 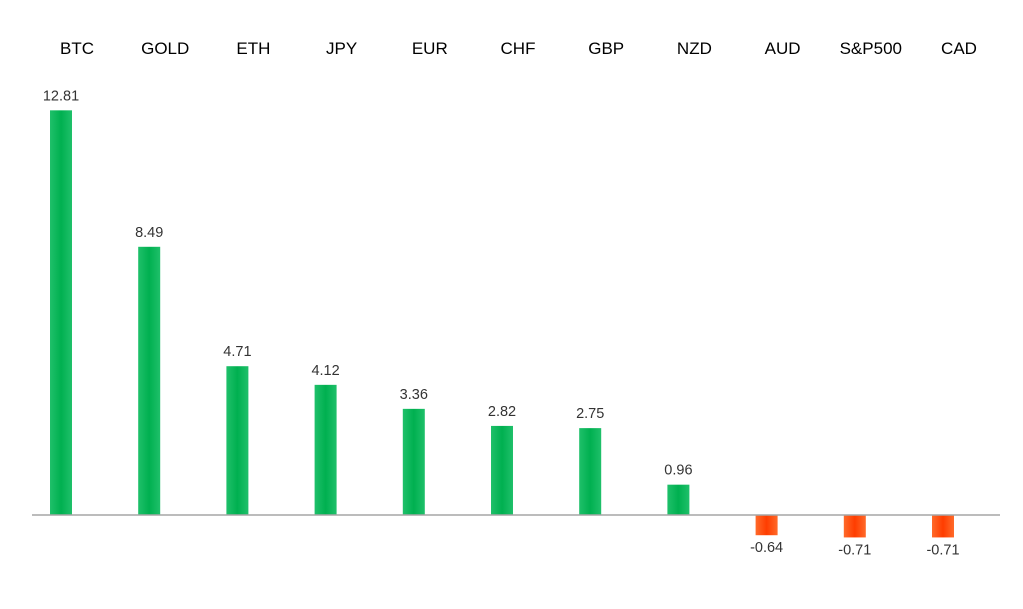 What do you see at coordinates (959, 48) in the screenshot?
I see `category-label-cad: CAD` at bounding box center [959, 48].